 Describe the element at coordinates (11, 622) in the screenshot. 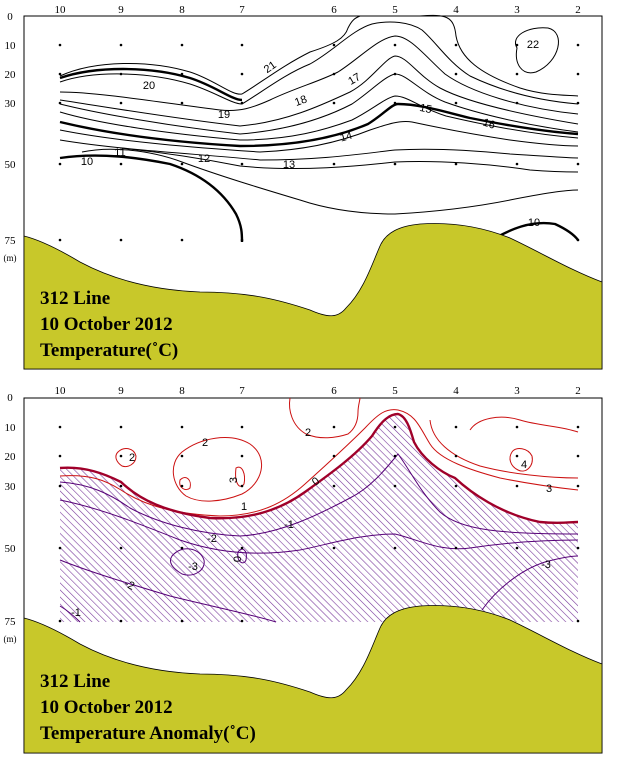

I see `y-tick-label: 75` at that location.